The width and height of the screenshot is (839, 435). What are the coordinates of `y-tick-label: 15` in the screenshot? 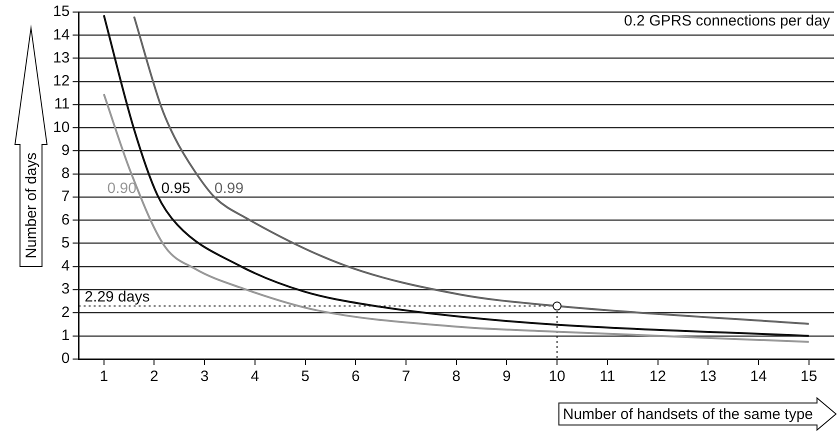 It's located at (61, 11).